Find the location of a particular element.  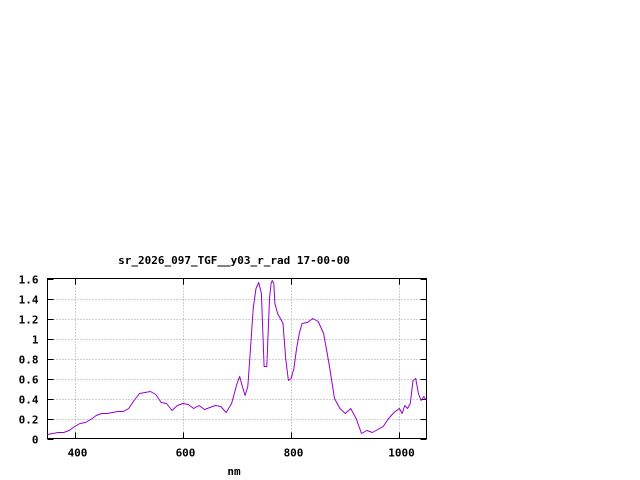

chart-title: sr_2026_097_TGF__y03_r_rad 17-00-00 is located at coordinates (234, 260).